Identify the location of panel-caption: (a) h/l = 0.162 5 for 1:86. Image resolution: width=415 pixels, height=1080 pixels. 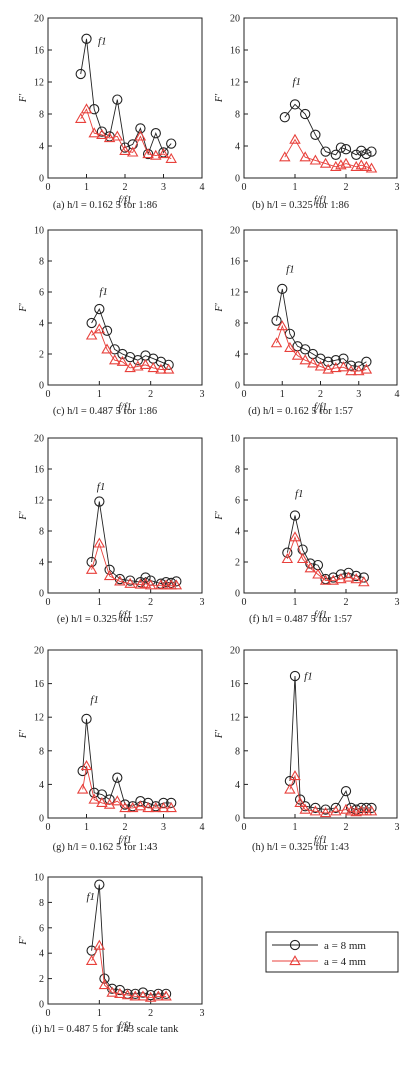
(105, 205).